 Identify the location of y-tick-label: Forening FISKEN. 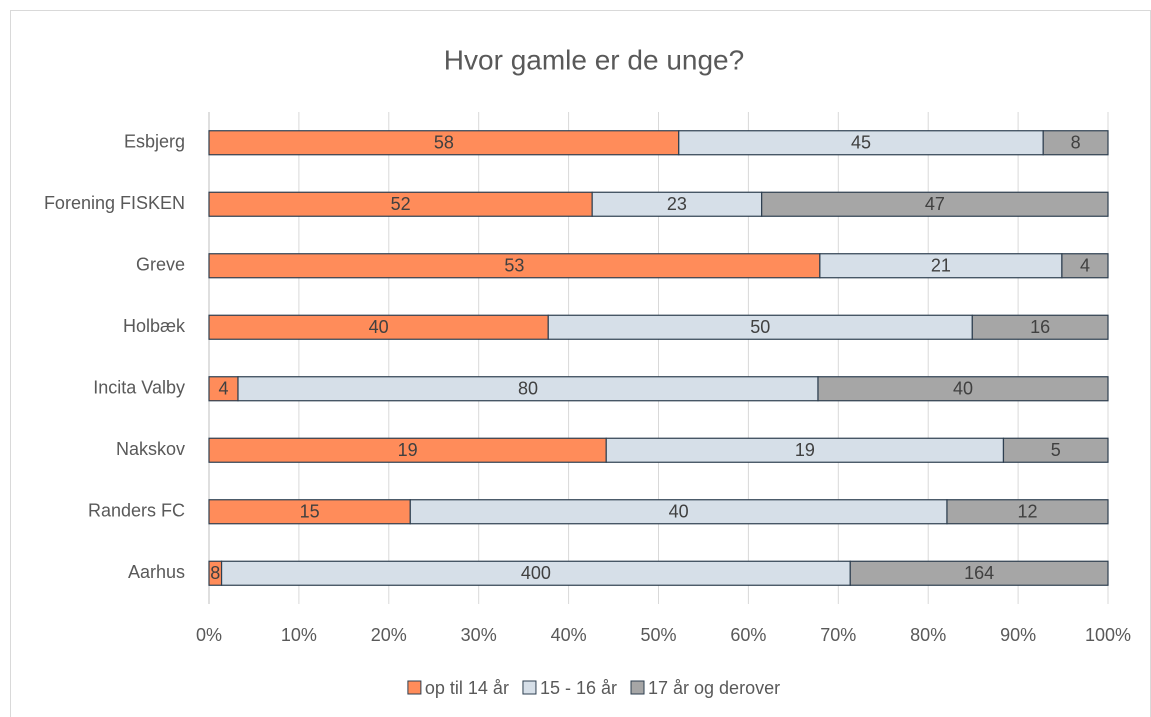
(114, 203).